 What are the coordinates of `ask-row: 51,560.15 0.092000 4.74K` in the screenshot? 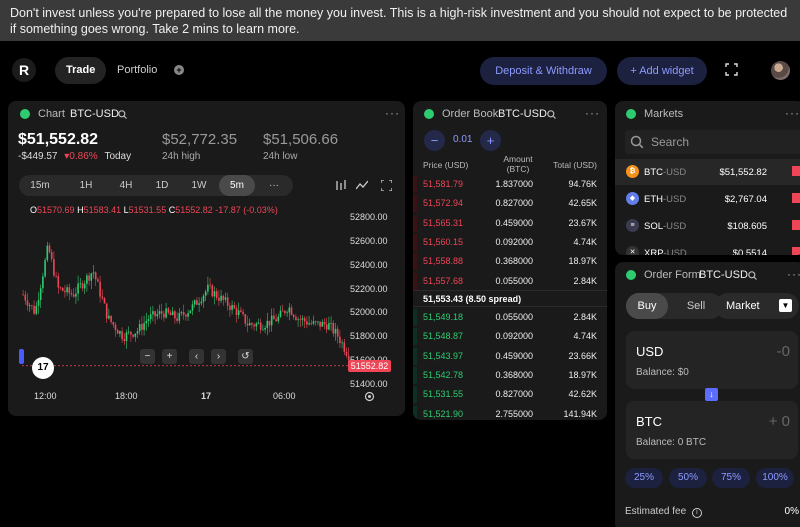 It's located at (510, 242).